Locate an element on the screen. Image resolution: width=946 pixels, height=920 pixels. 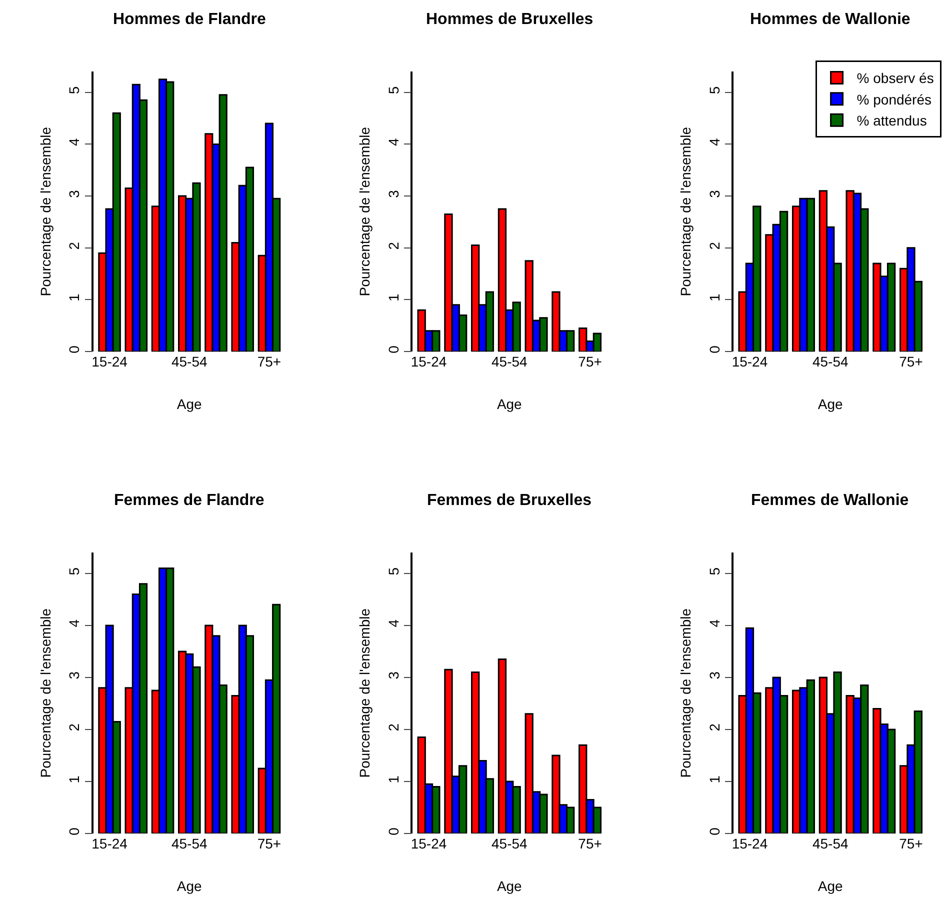
legend-label: % attendus is located at coordinates (891, 120).